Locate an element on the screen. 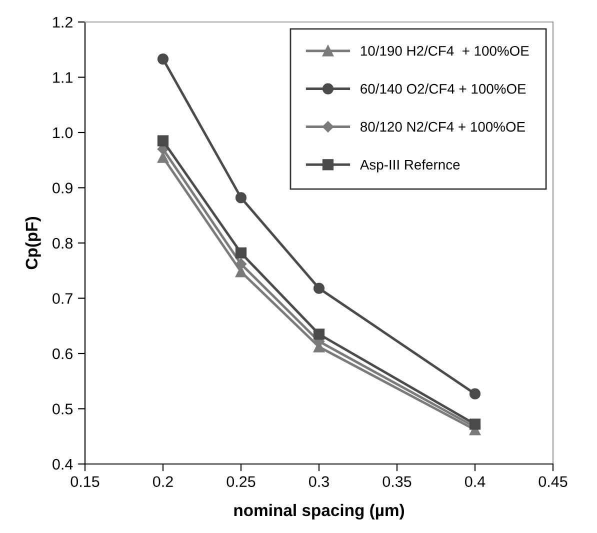 The height and width of the screenshot is (533, 597). y-tick-label: 1.0 is located at coordinates (63, 132).